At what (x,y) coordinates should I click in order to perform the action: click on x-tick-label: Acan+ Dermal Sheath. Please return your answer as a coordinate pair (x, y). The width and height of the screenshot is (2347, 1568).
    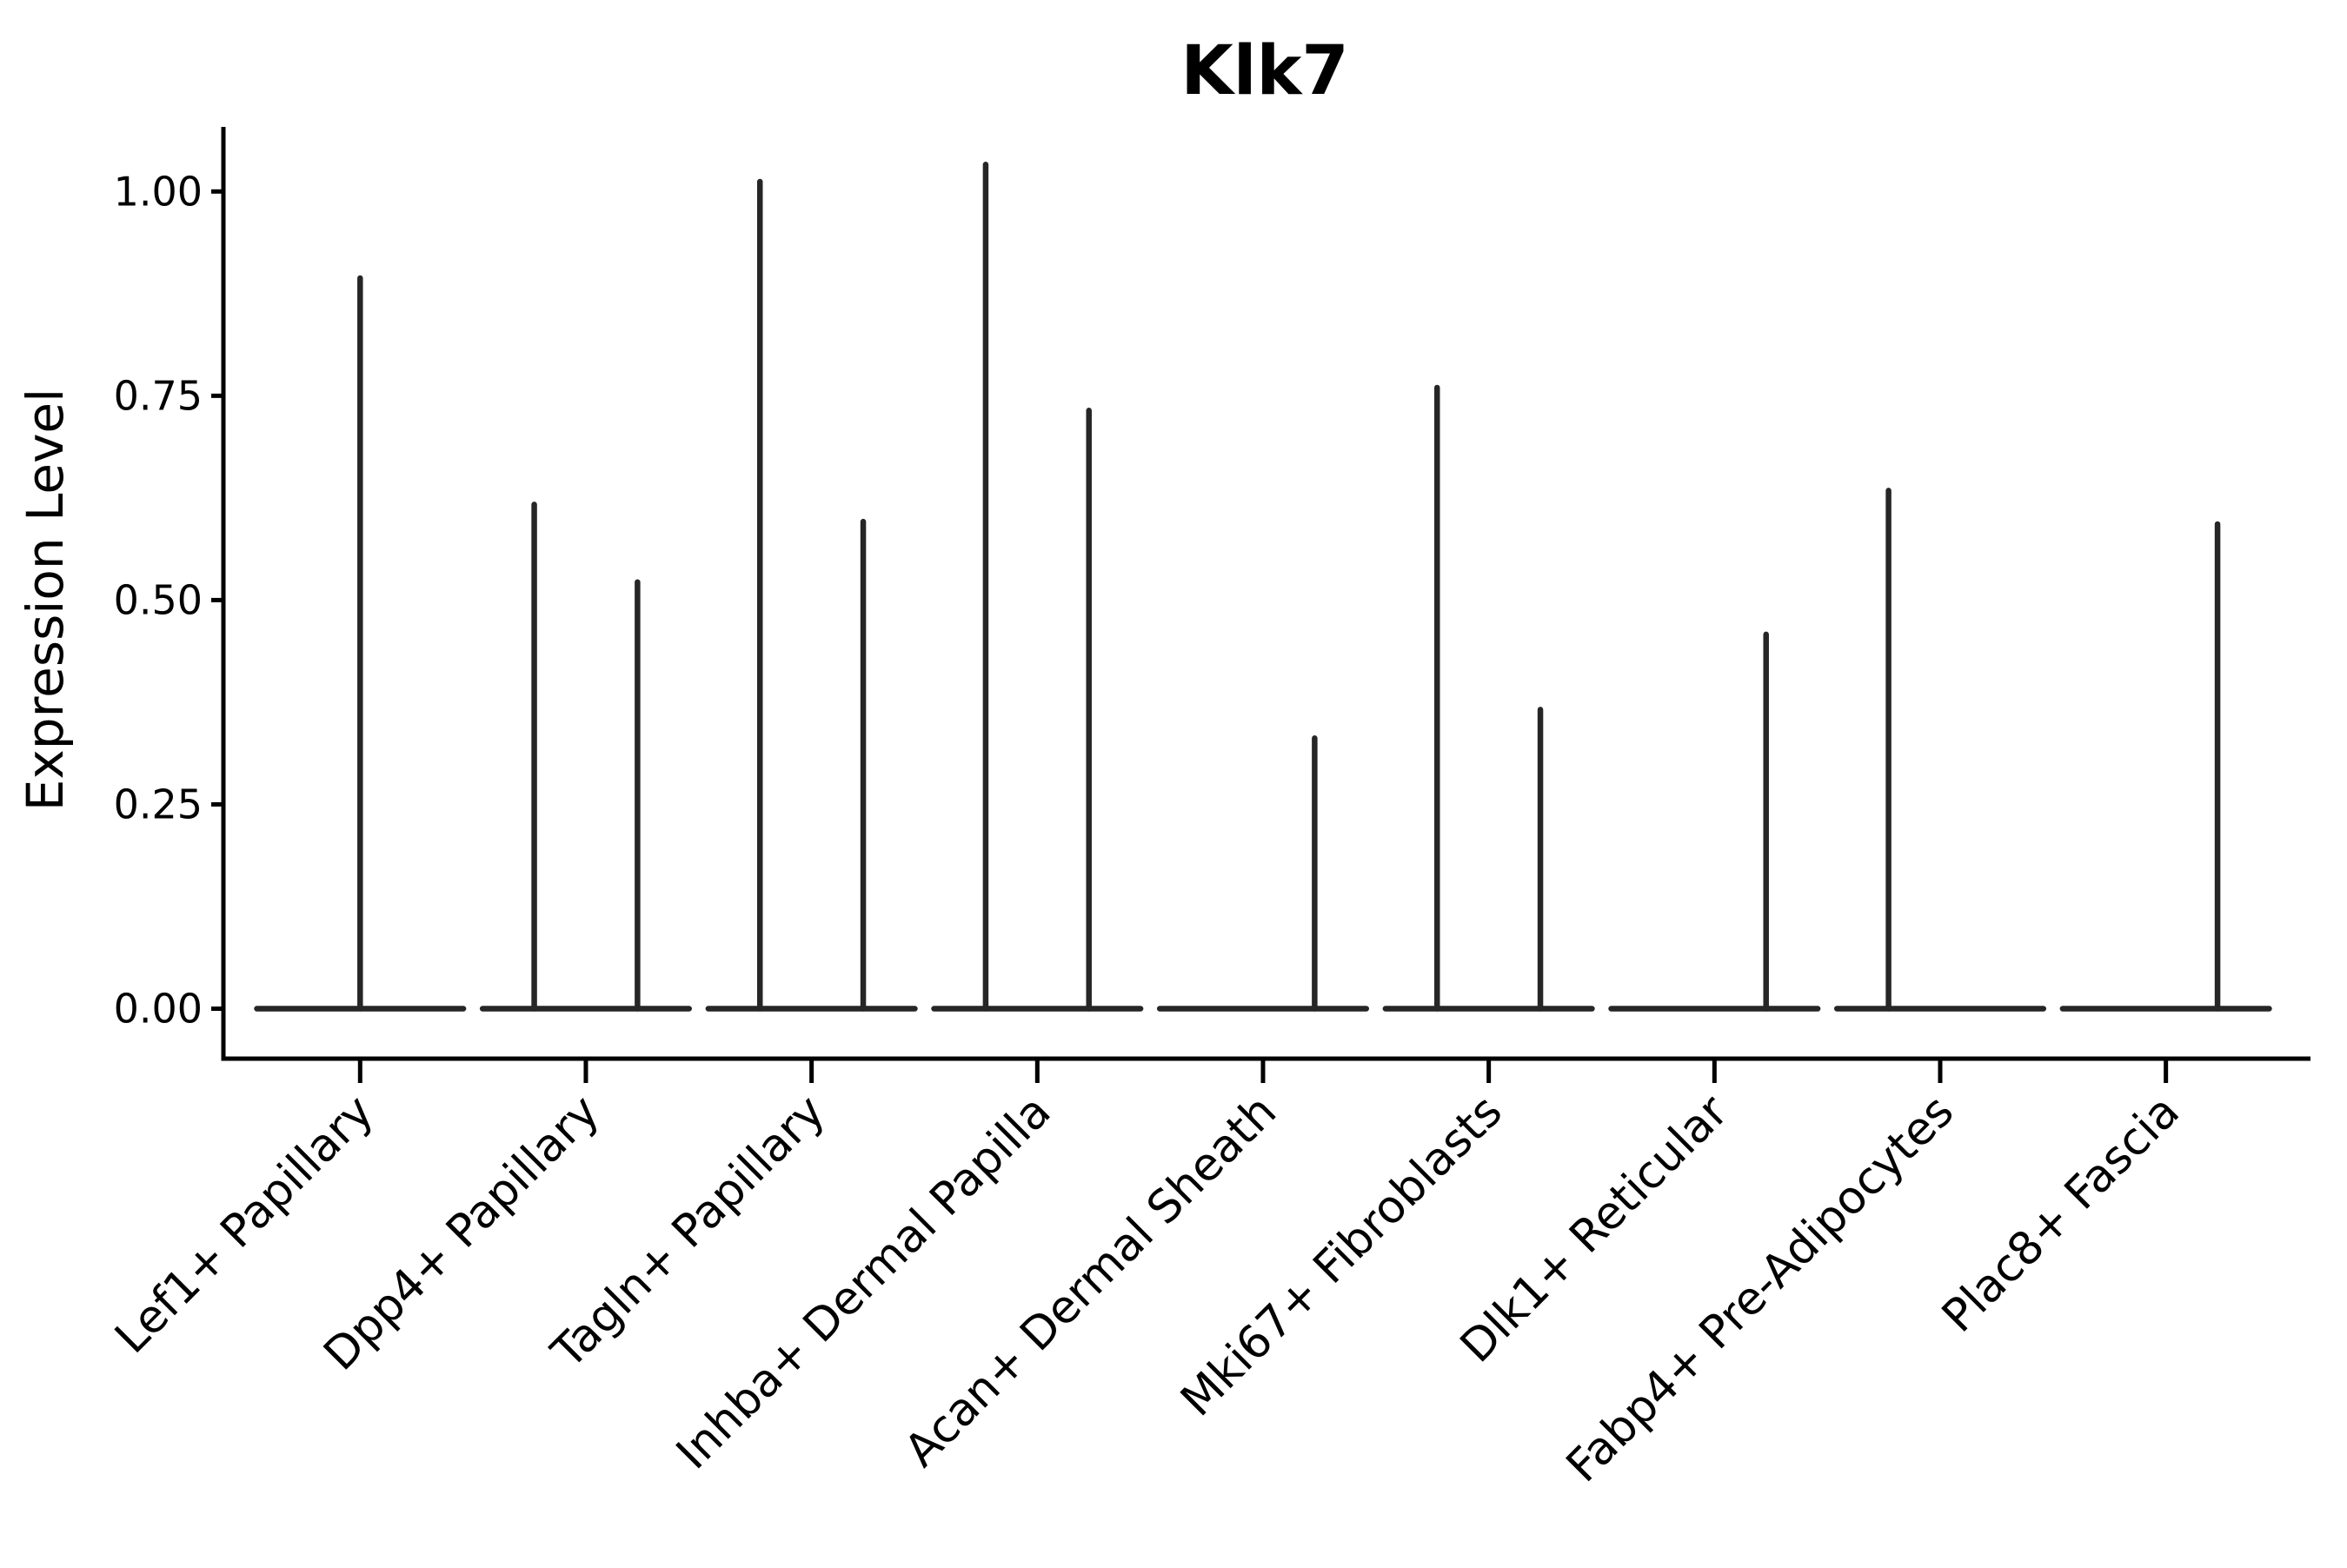
    Looking at the image, I should click on (1091, 1282).